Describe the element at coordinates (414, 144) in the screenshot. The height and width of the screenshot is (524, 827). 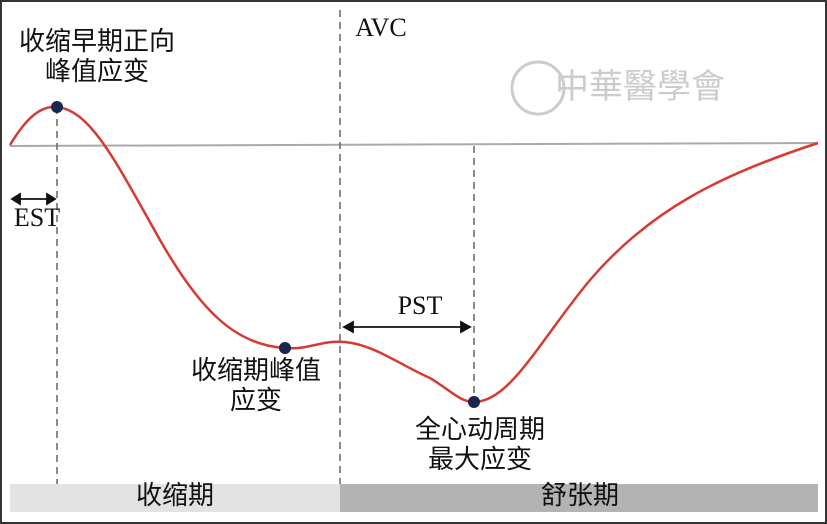
I see `baseline` at that location.